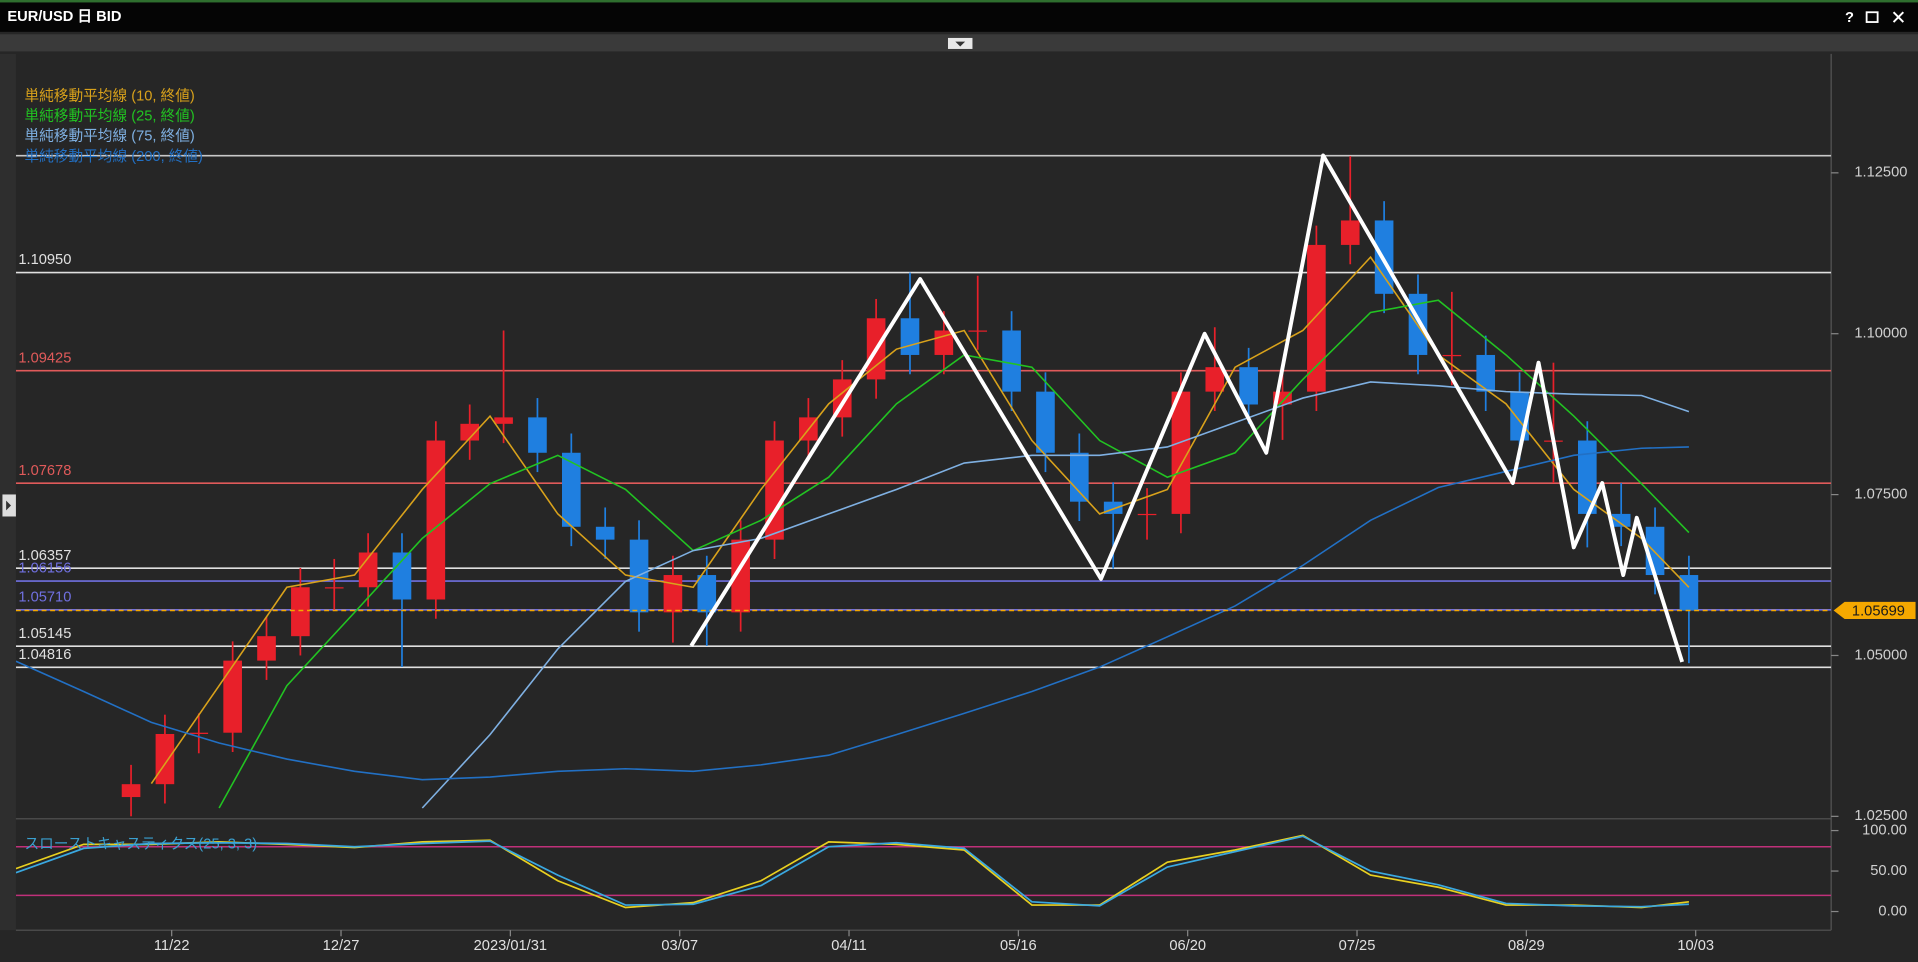 This screenshot has width=1918, height=962. What do you see at coordinates (1872, 17) in the screenshot?
I see `maximize-button` at bounding box center [1872, 17].